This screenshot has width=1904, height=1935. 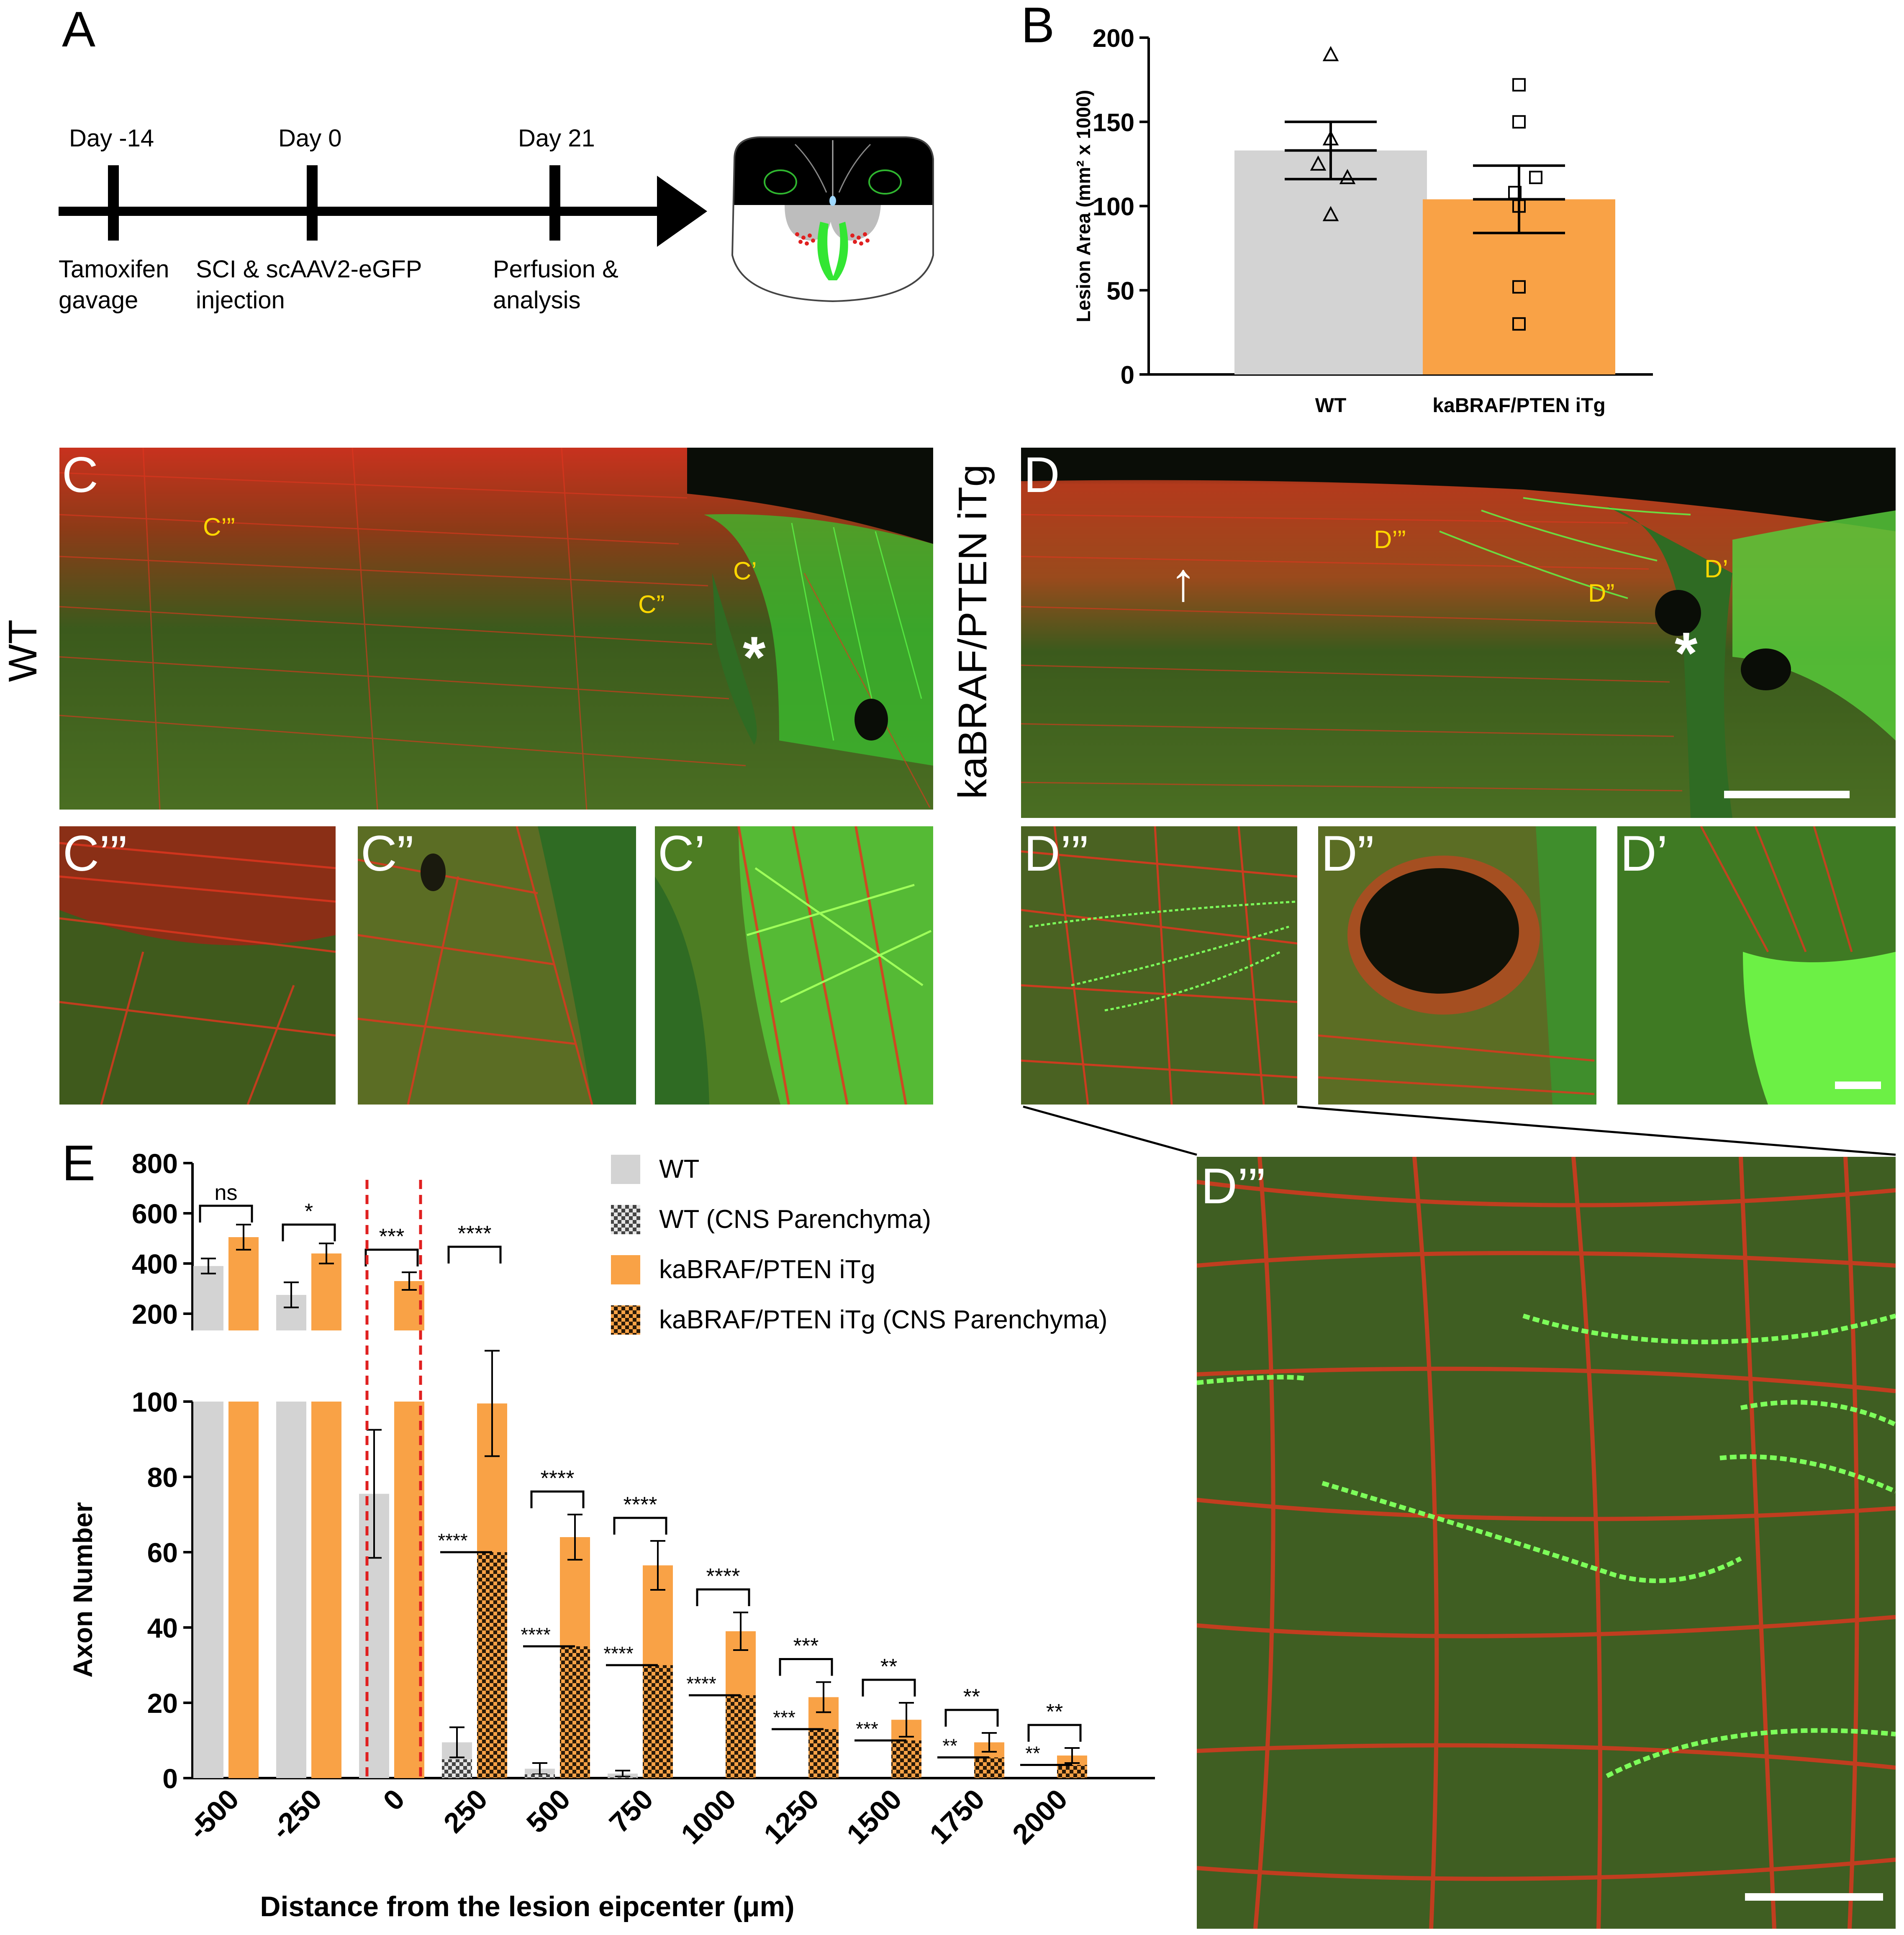 What do you see at coordinates (1347, 853) in the screenshot?
I see `inset-label-d2: D”` at bounding box center [1347, 853].